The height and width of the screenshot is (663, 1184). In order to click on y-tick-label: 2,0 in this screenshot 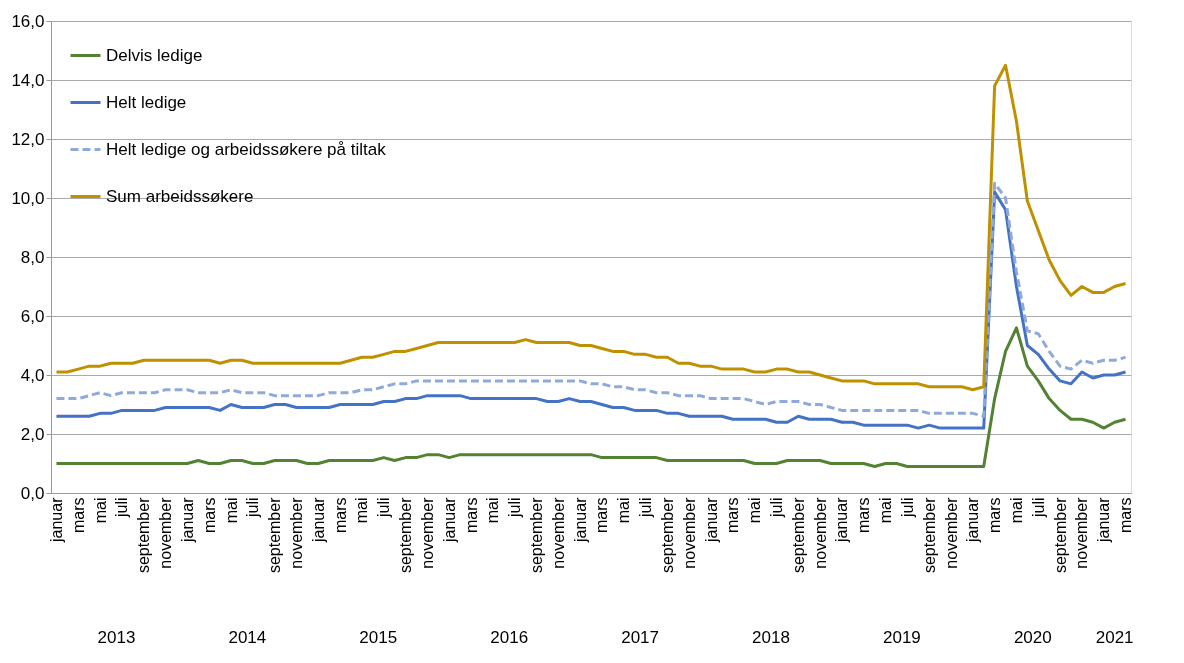, I will do `click(32, 434)`.